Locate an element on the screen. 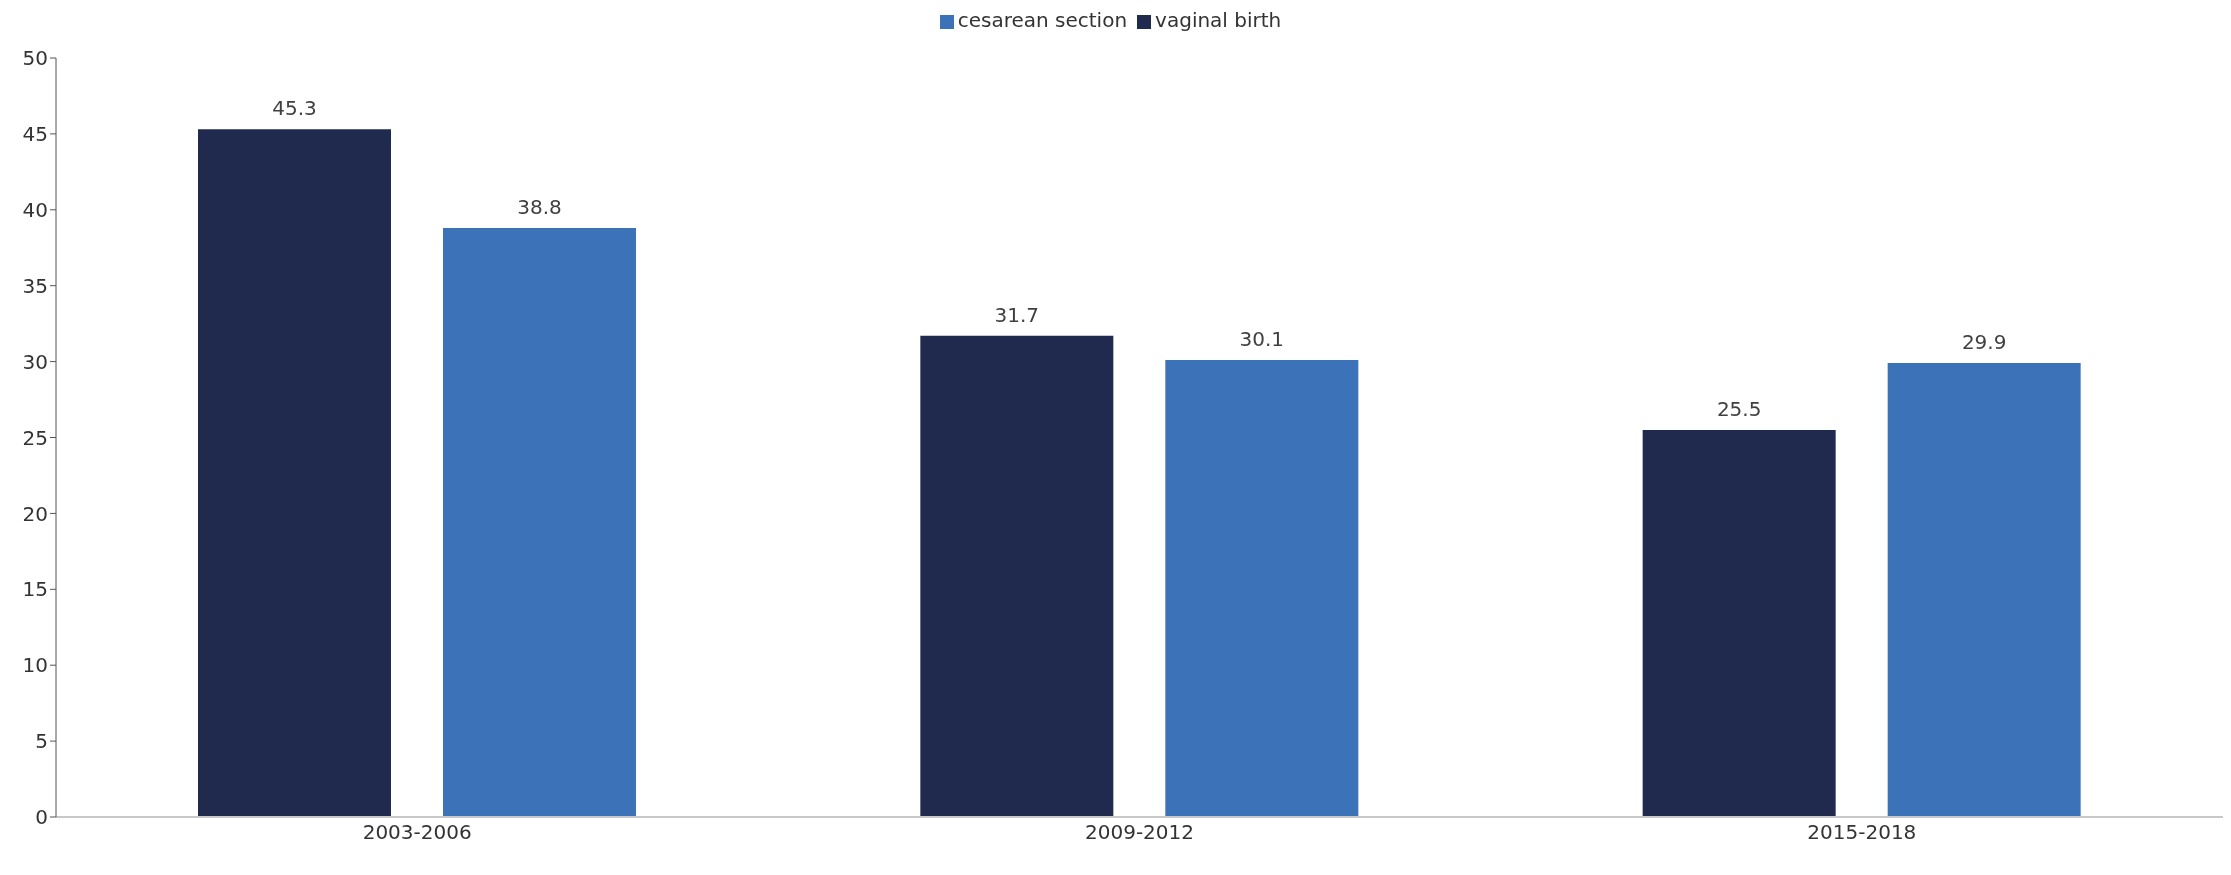 The image size is (2231, 875). data-label: 45.3 is located at coordinates (294, 108).